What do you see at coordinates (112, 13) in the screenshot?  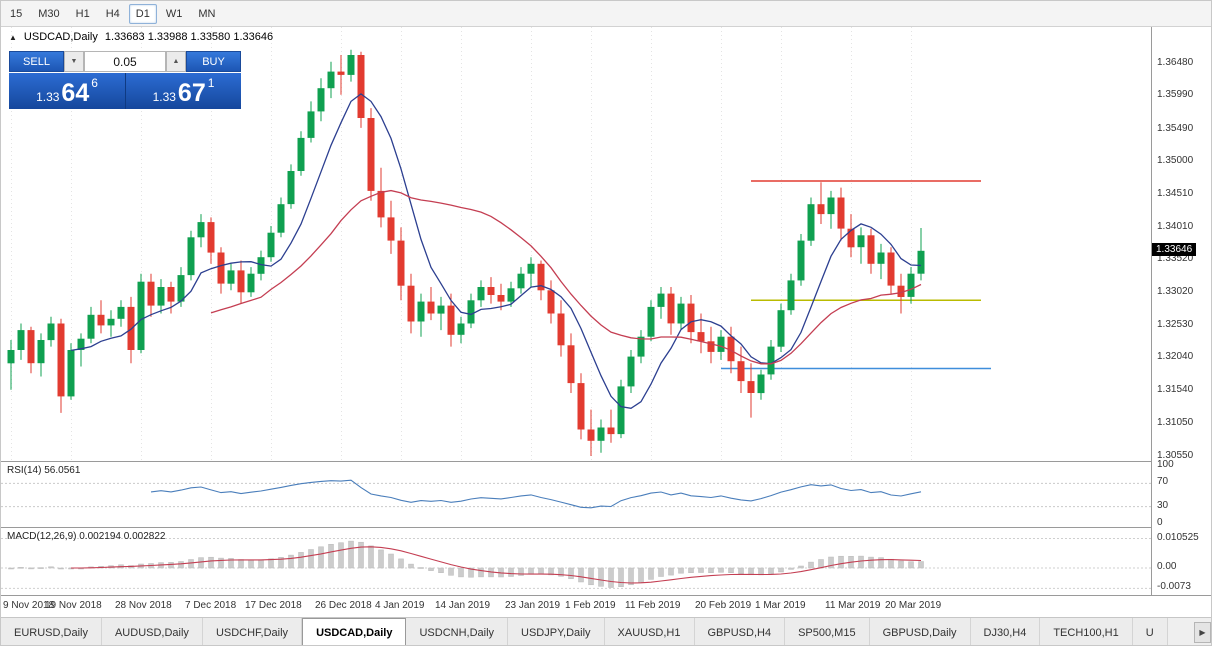 I see `timeframe-button-h4: H4` at bounding box center [112, 13].